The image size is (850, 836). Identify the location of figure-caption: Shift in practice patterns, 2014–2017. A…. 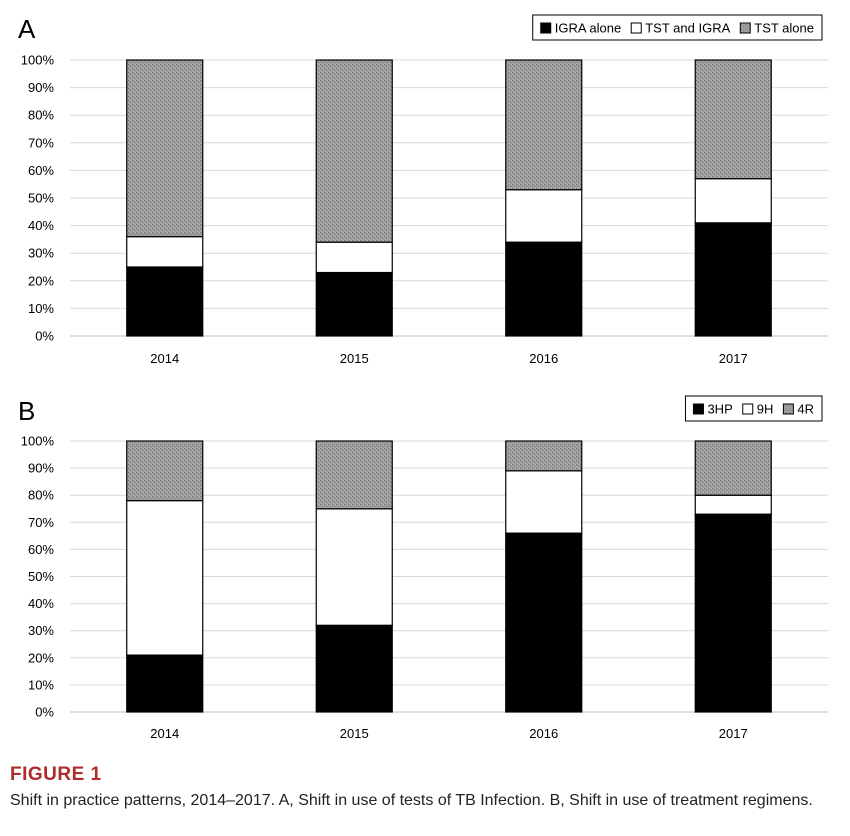
(411, 800).